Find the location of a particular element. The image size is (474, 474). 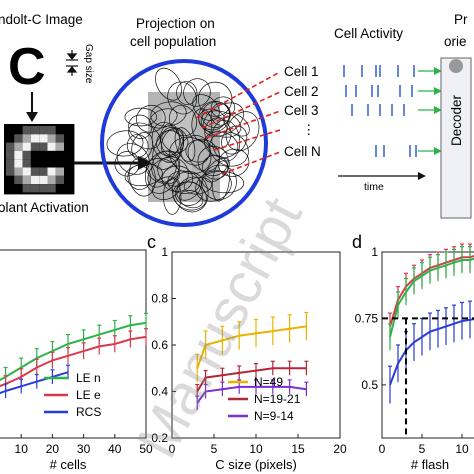

right-arrow-icon is located at coordinates (113, 163).